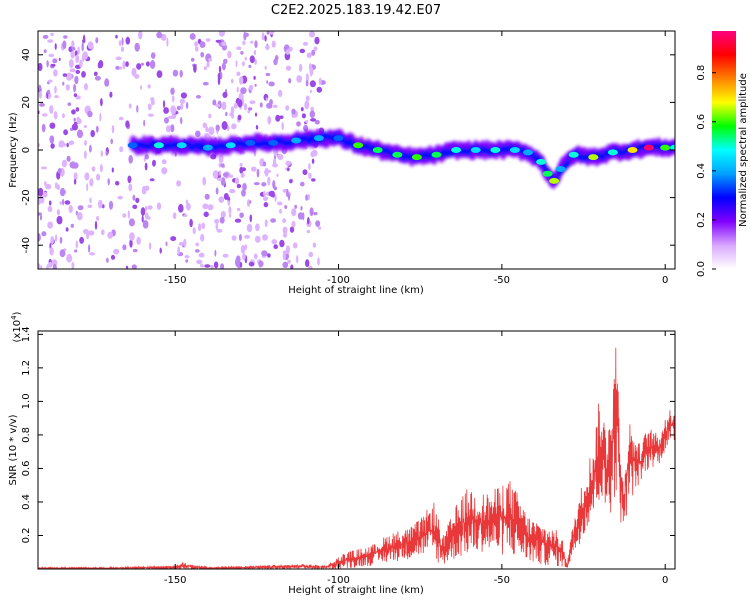 Image resolution: width=750 pixels, height=600 pixels. What do you see at coordinates (13, 449) in the screenshot?
I see `snr-y-label: SNR (10 * v/v)` at bounding box center [13, 449].